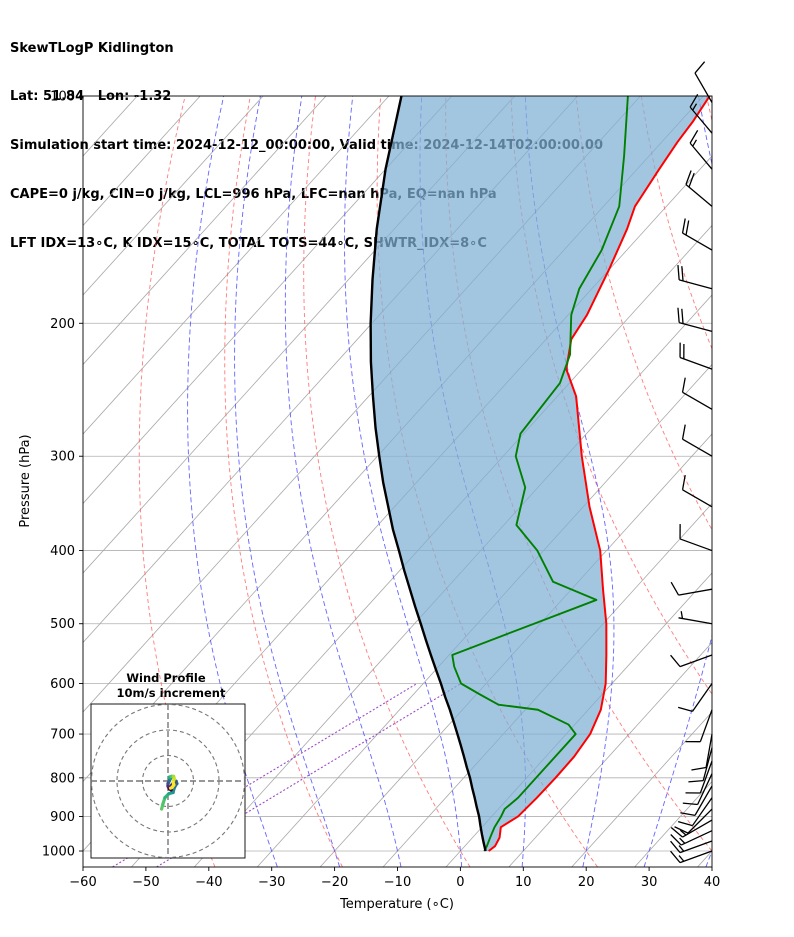  What do you see at coordinates (334, 882) in the screenshot?
I see `x-tick-label: −20` at bounding box center [334, 882].